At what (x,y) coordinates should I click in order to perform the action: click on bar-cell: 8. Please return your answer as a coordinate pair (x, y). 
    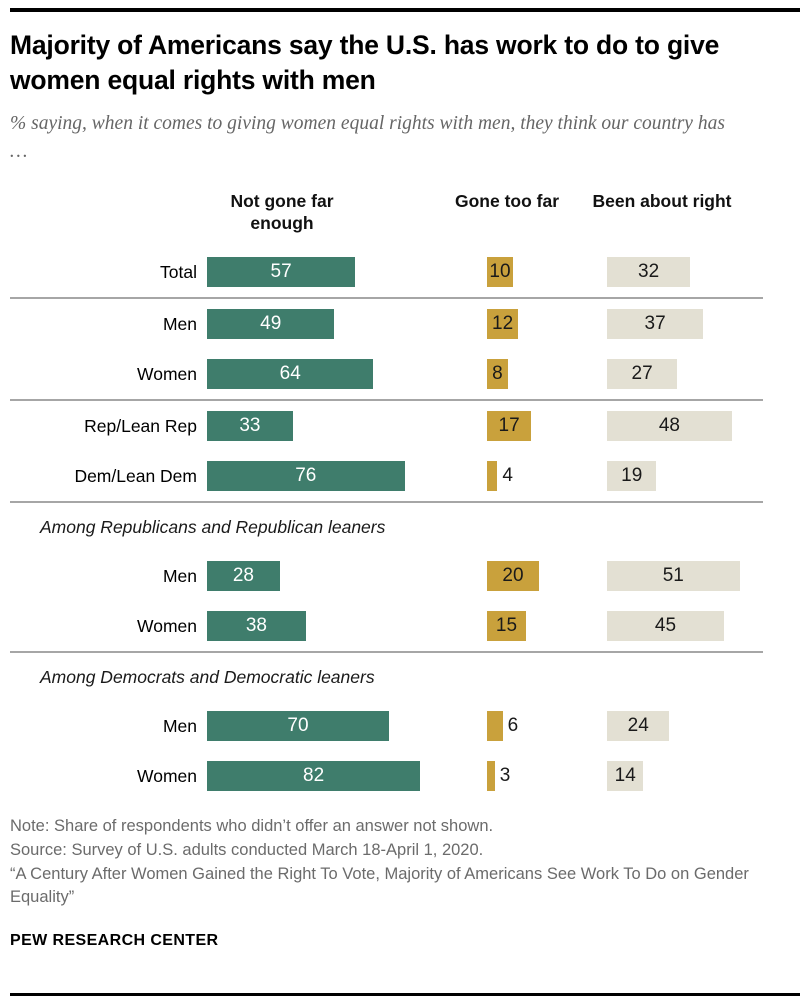
    Looking at the image, I should click on (547, 374).